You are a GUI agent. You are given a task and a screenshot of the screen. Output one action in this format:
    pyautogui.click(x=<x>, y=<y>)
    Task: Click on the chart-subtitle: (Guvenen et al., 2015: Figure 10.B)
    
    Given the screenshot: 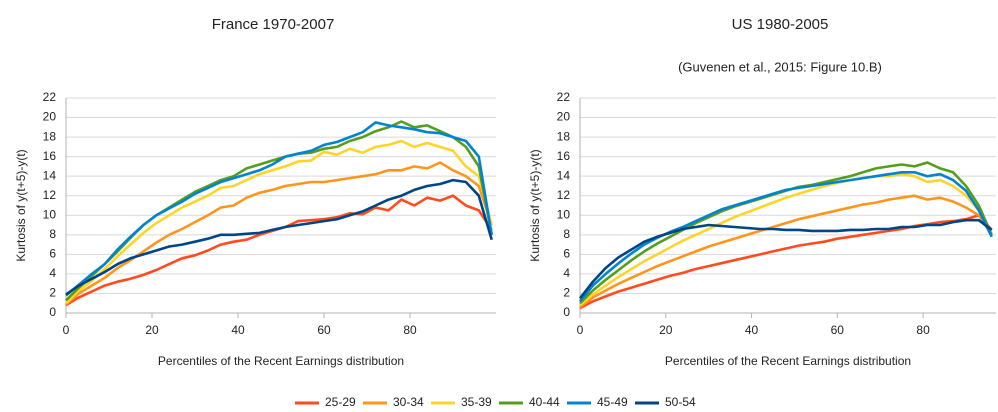 What is the action you would take?
    pyautogui.click(x=780, y=66)
    